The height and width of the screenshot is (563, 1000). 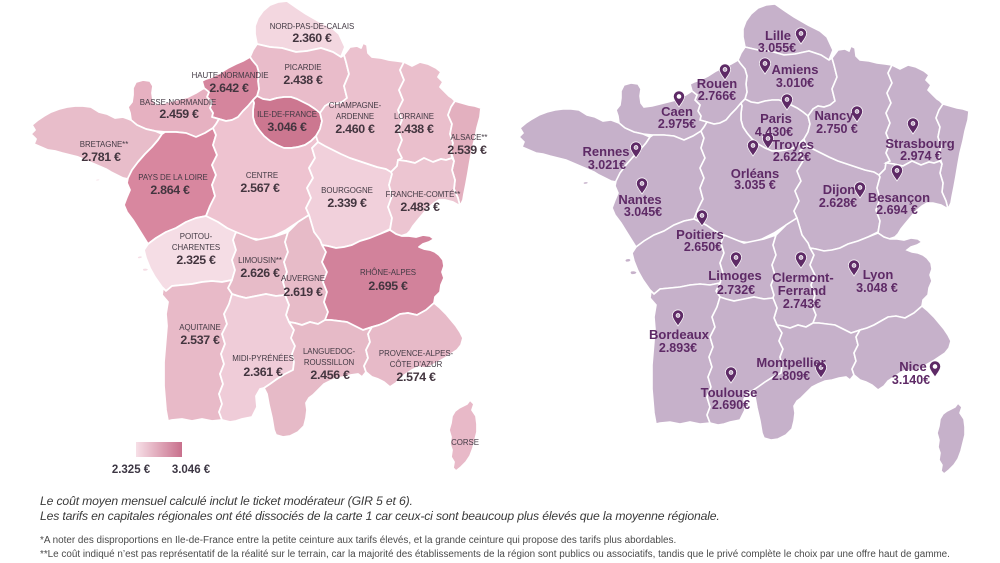 What do you see at coordinates (679, 334) in the screenshot?
I see `svg-text: Bordeaux` at bounding box center [679, 334].